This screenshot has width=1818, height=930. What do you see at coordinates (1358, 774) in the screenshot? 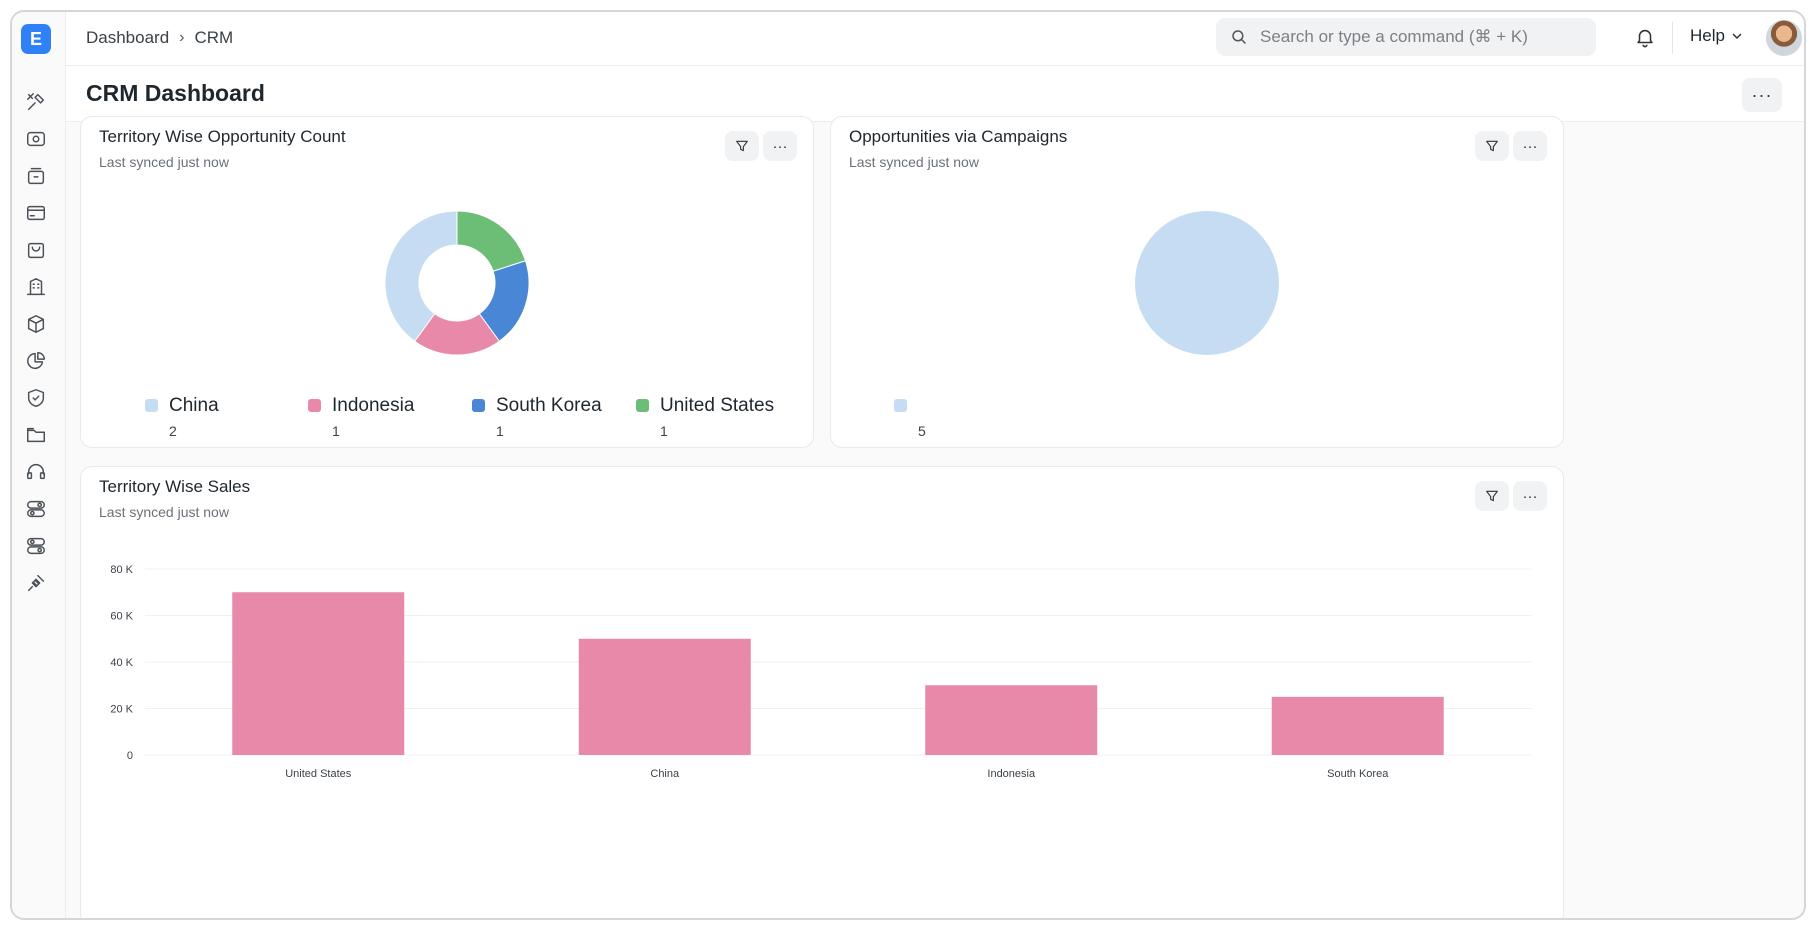
I see `x-tick-label: South Korea` at bounding box center [1358, 774].